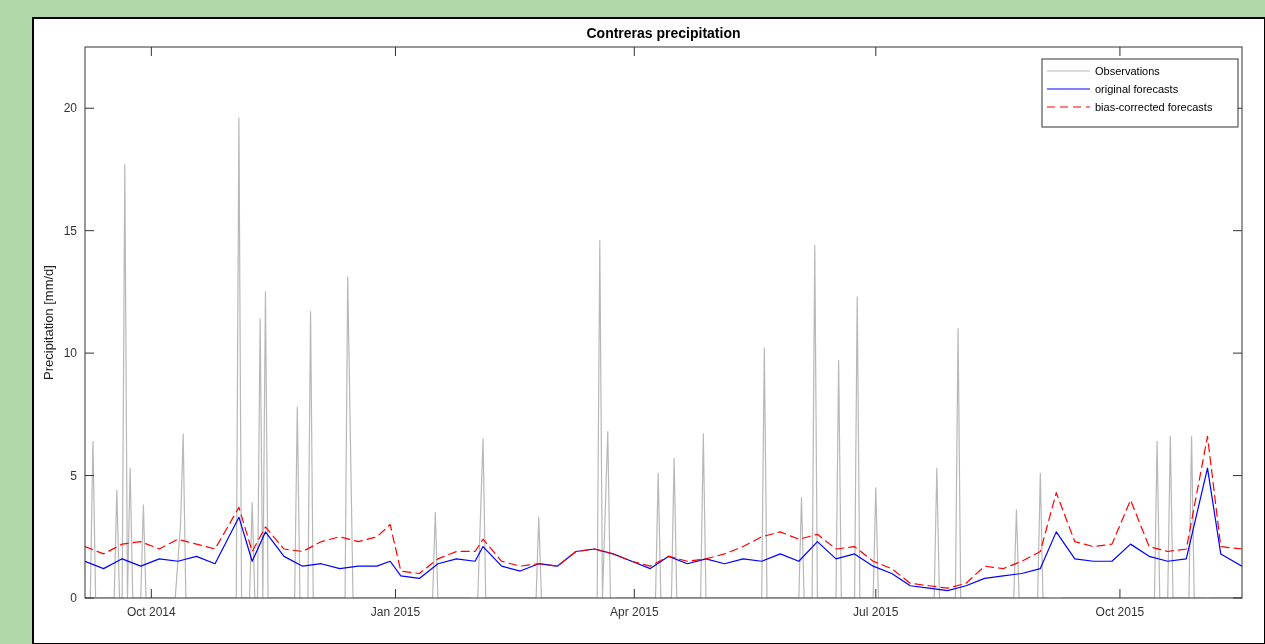 The width and height of the screenshot is (1265, 644). I want to click on x-tick-label: Apr 2015, so click(634, 612).